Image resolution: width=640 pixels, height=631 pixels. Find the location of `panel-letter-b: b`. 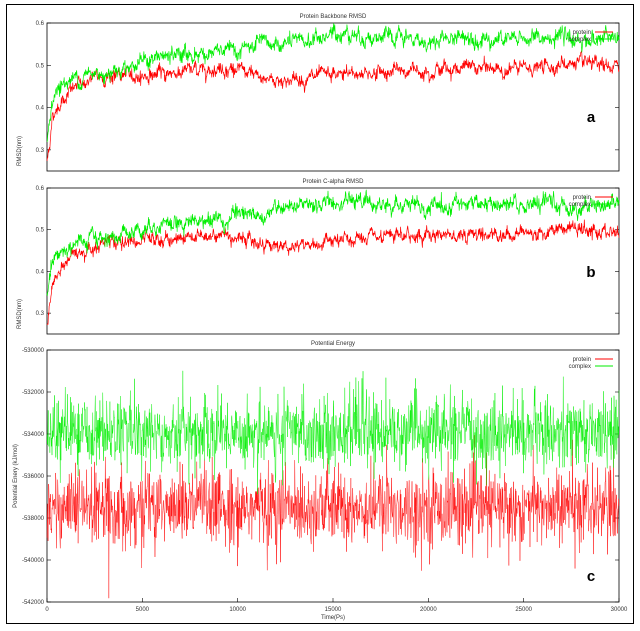

panel-letter-b: b is located at coordinates (590, 272).